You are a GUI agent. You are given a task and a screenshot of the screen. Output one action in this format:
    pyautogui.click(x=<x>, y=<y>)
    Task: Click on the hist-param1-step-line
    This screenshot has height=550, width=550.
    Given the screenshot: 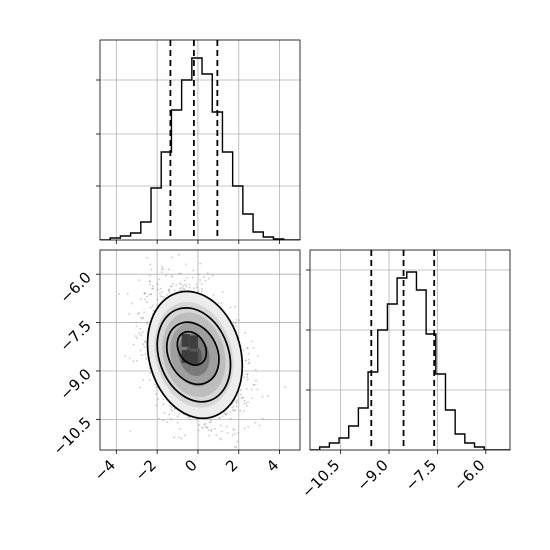 What is the action you would take?
    pyautogui.click(x=200, y=148)
    